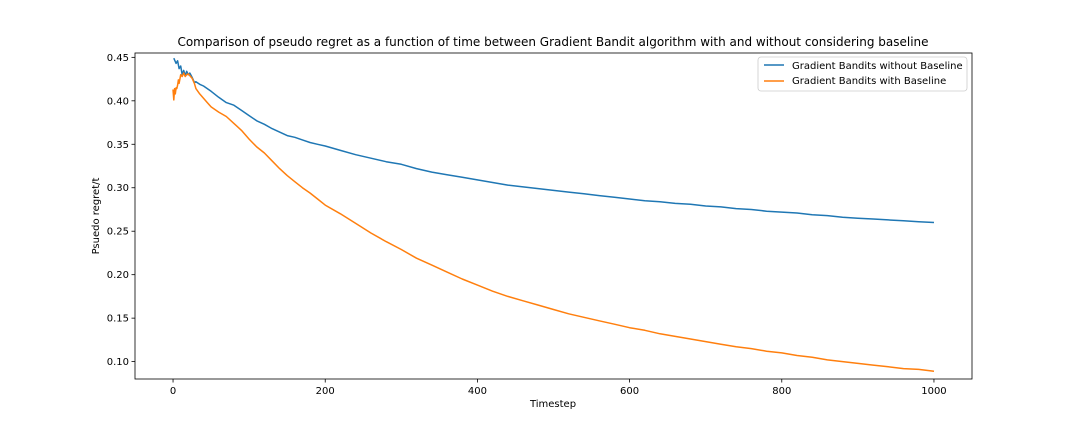  What do you see at coordinates (118, 319) in the screenshot?
I see `y-tick-label: 0.15` at bounding box center [118, 319].